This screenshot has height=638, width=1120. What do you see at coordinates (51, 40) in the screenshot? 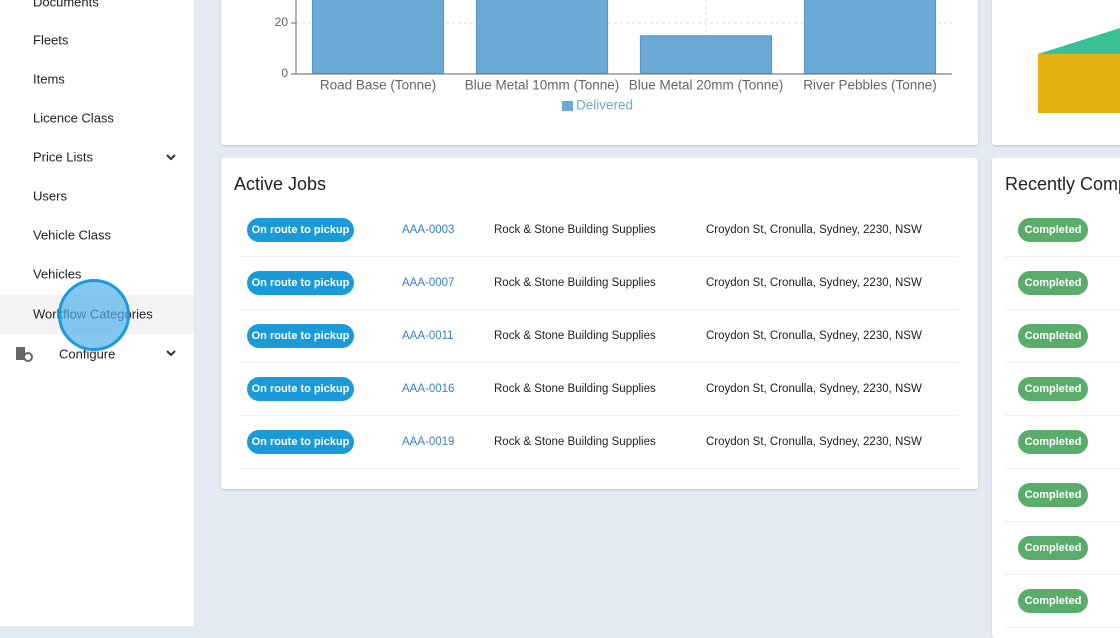
I see `nav-item: Fleets` at bounding box center [51, 40].